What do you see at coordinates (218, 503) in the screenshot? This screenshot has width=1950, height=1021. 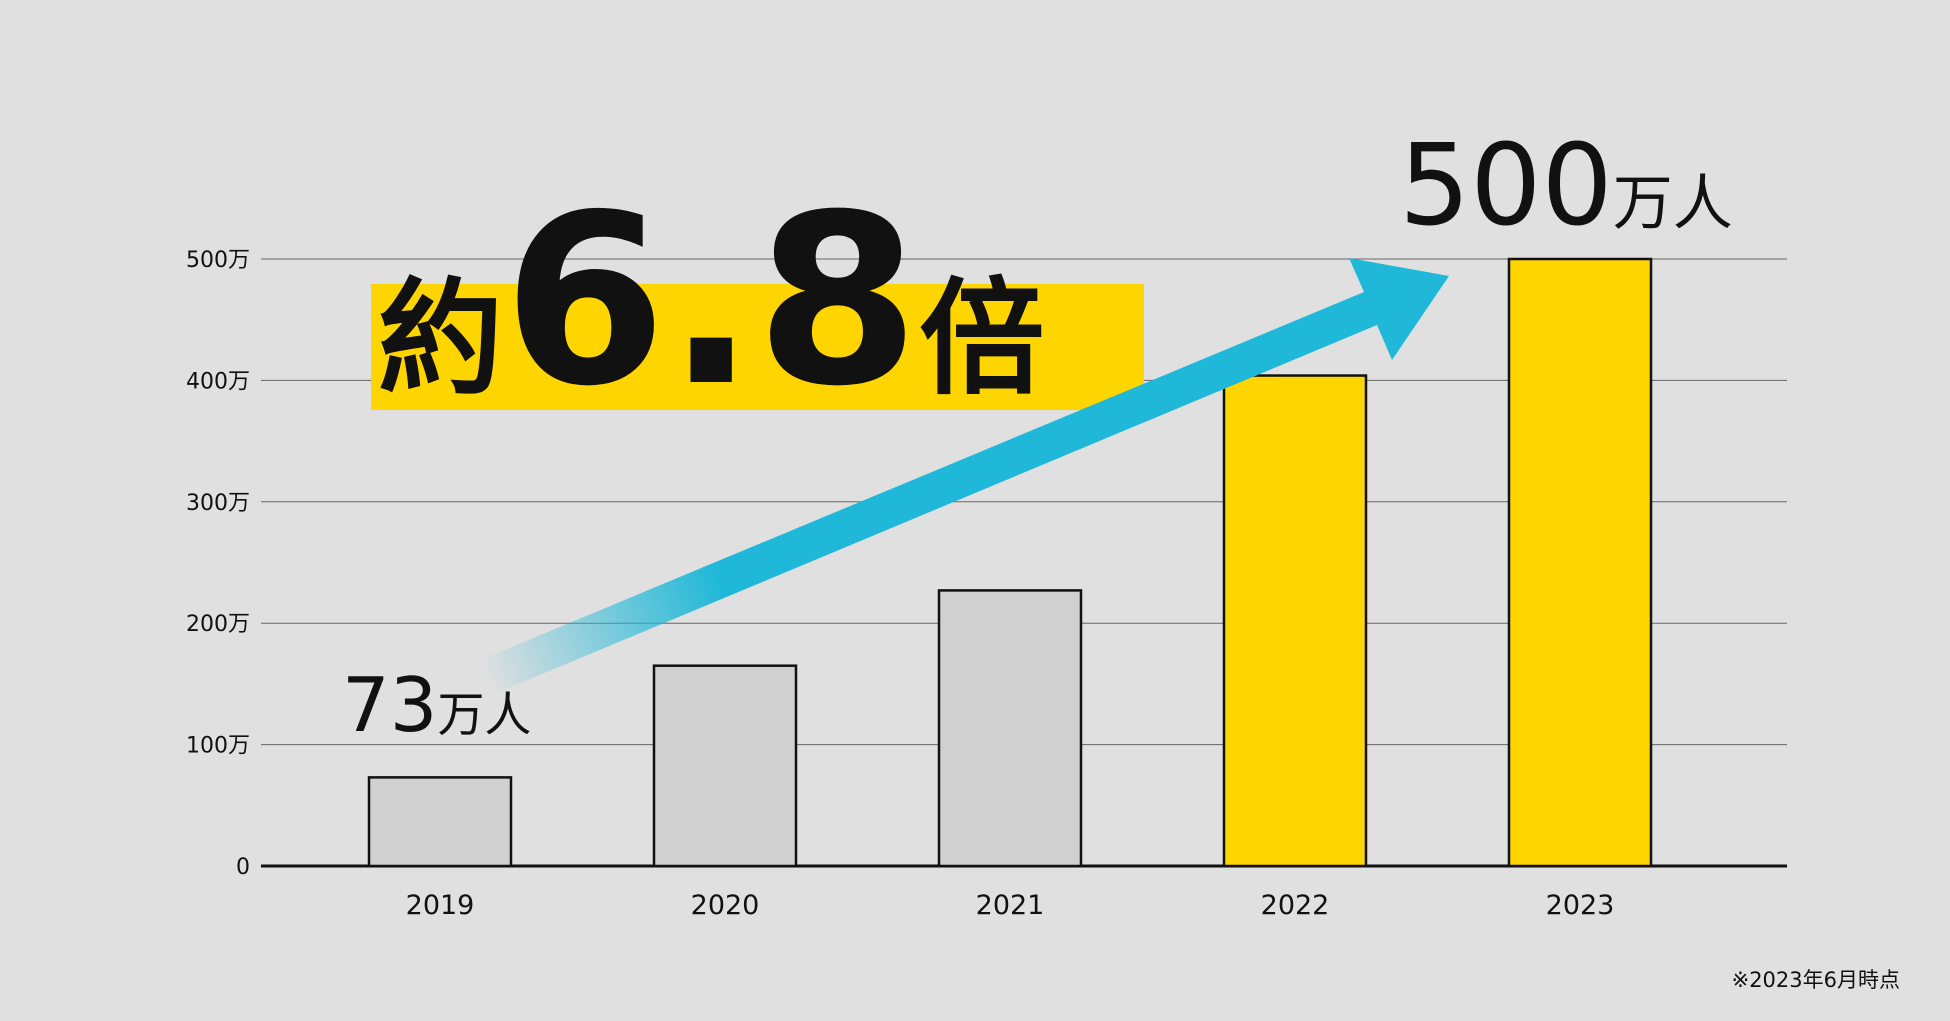 I see `y-tick-label: 300万` at bounding box center [218, 503].